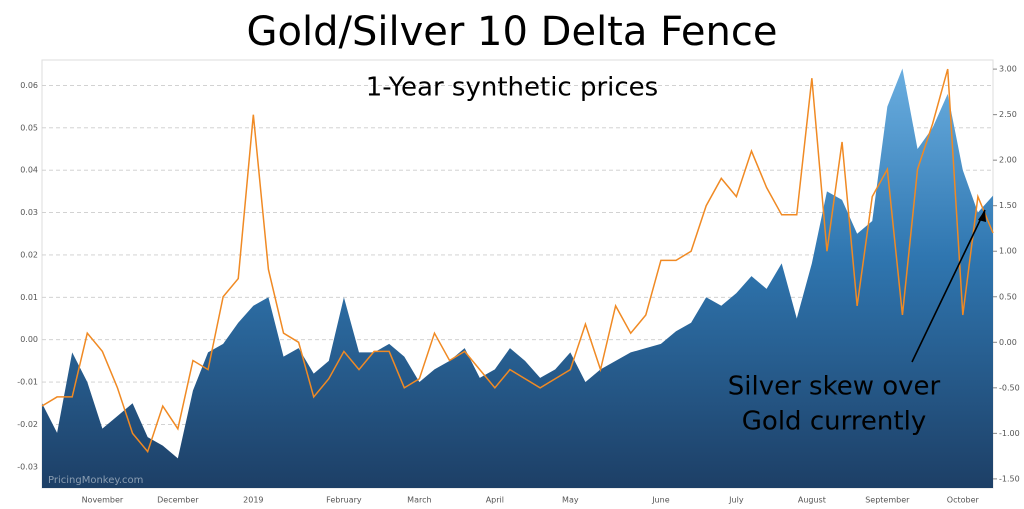  Describe the element at coordinates (29, 127) in the screenshot. I see `y-tick-label: 0.05` at that location.